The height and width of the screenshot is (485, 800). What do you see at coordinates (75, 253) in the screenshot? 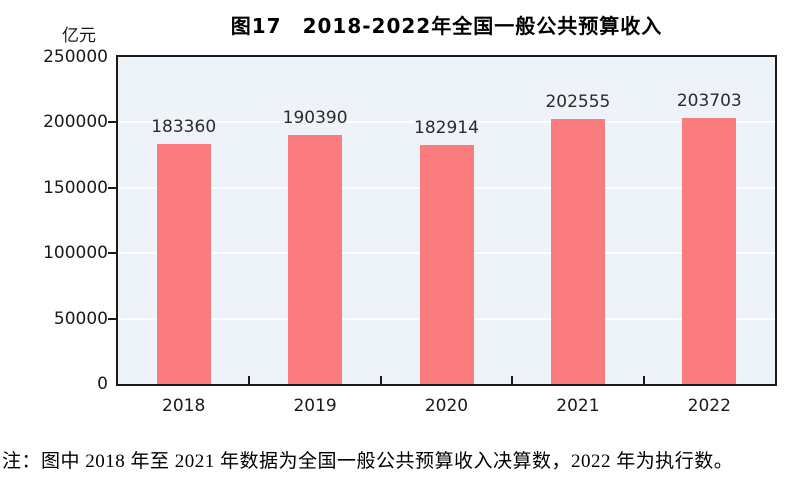
I see `y-tick-label: 100000` at bounding box center [75, 253].